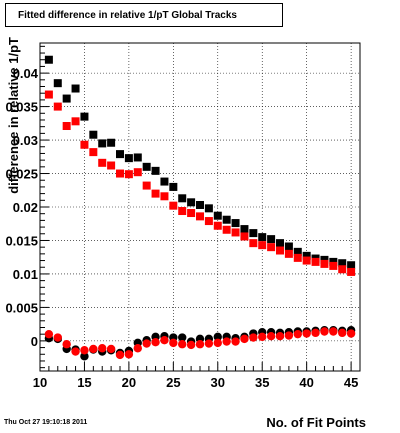 The width and height of the screenshot is (400, 433). What do you see at coordinates (40, 382) in the screenshot?
I see `x-tick-label: 10` at bounding box center [40, 382].